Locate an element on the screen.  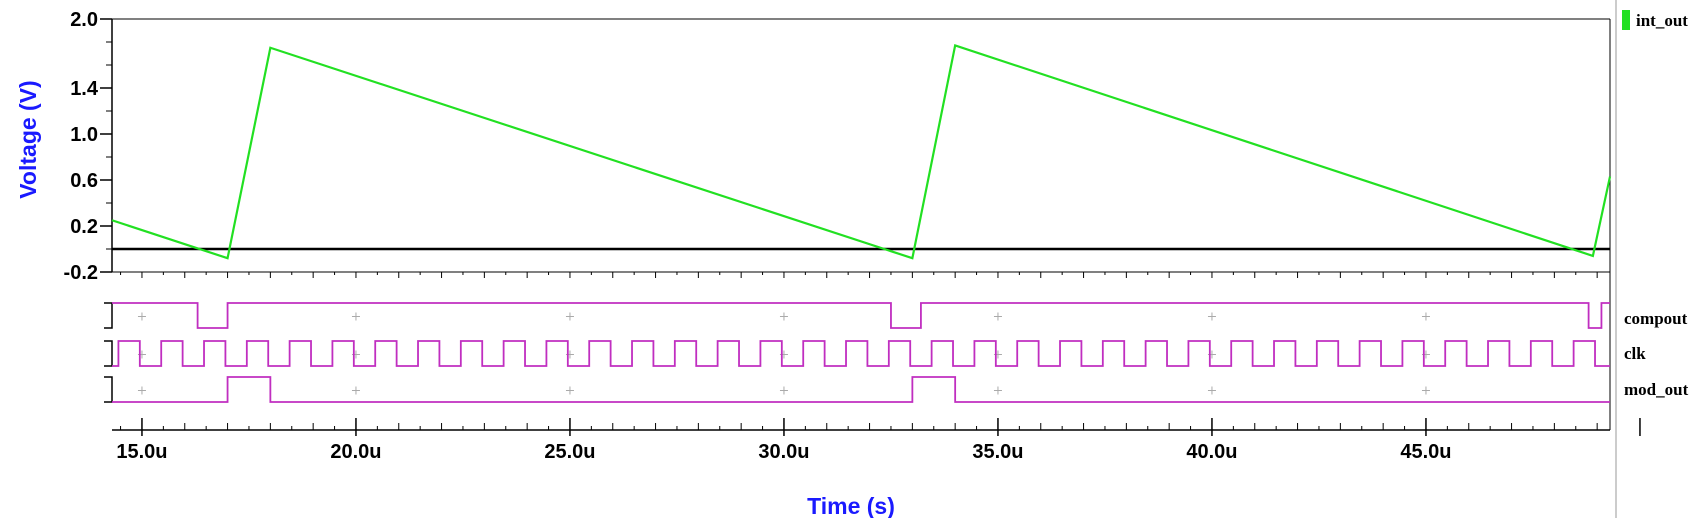
x-tick-label: 40.0u is located at coordinates (1211, 452).